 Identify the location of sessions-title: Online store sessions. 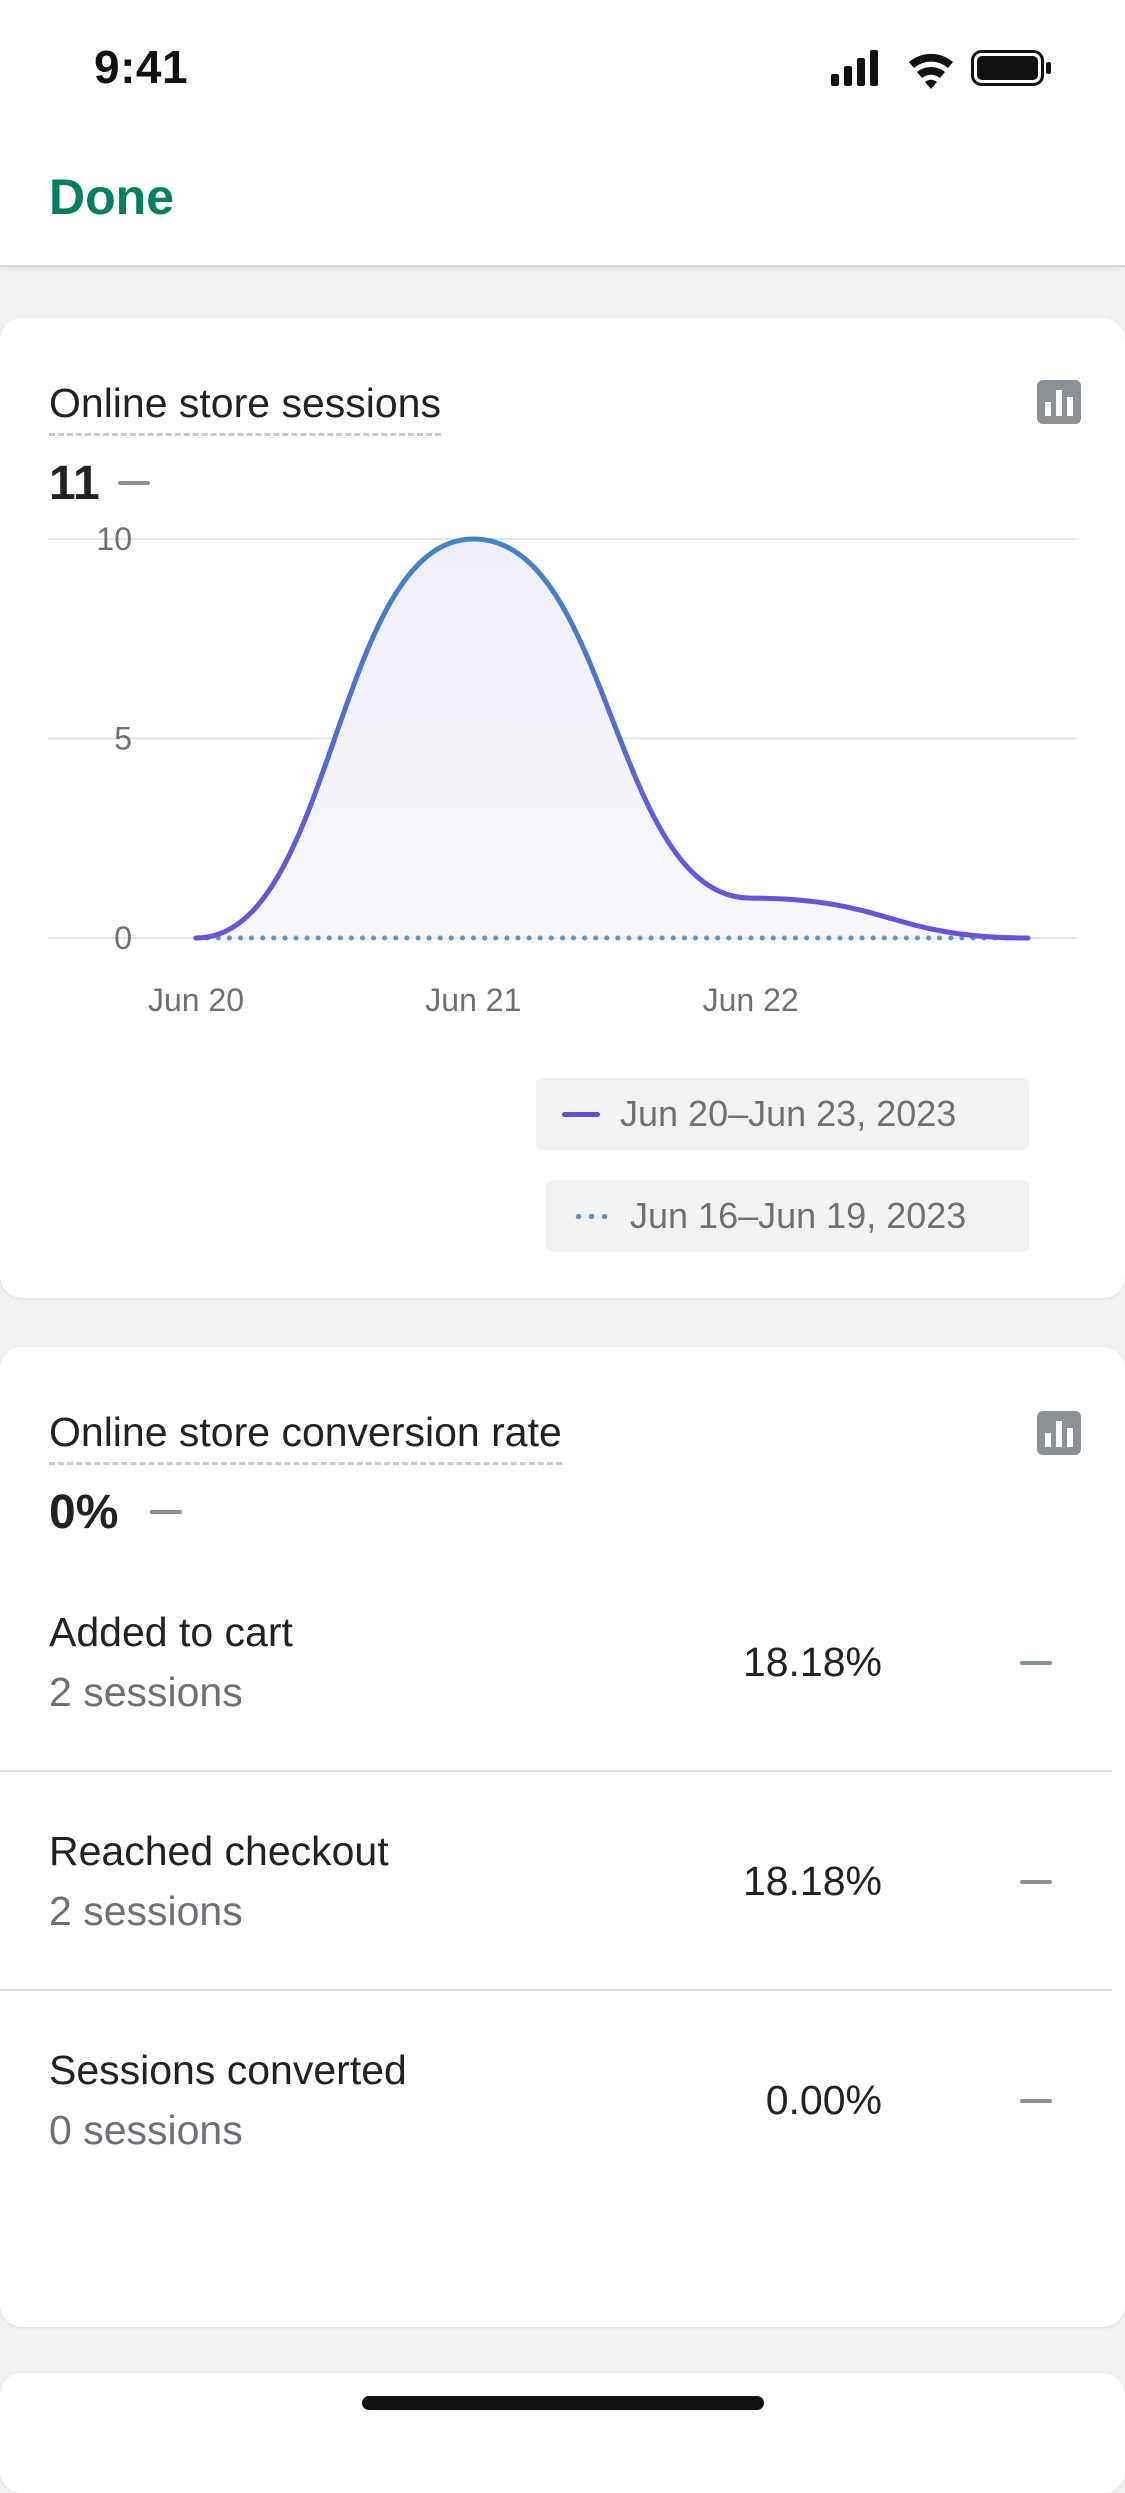
(245, 408).